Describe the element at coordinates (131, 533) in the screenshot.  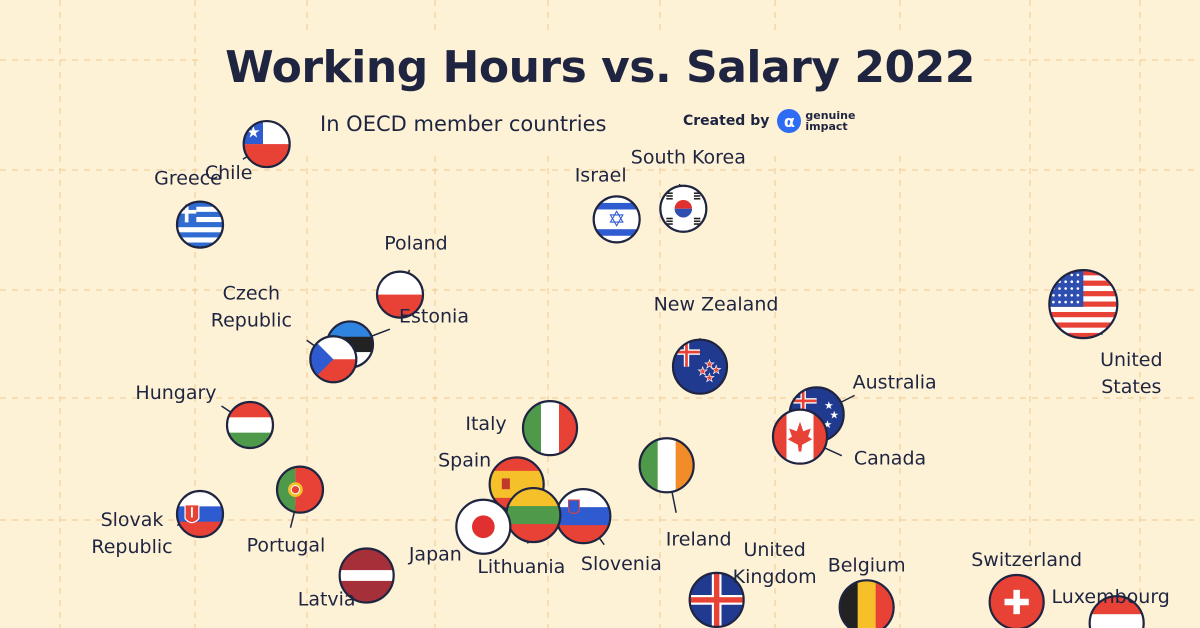
I see `point-label: Slovak Republic` at that location.